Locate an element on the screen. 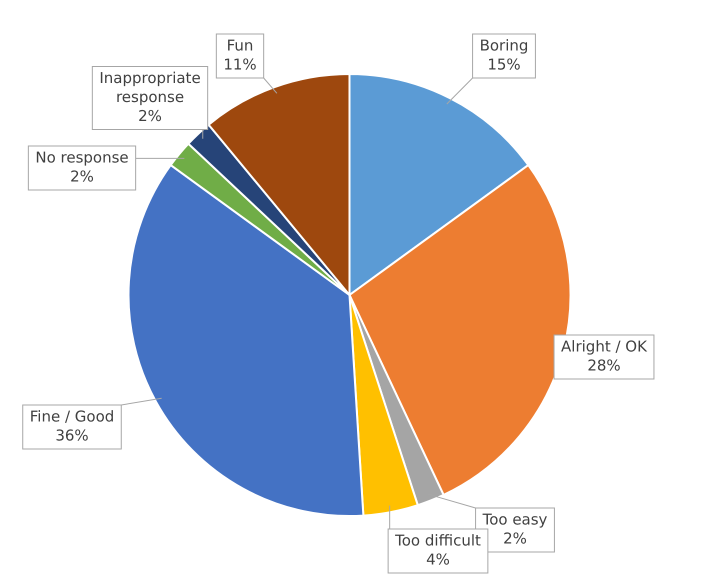  slice-label: Fun is located at coordinates (240, 45).